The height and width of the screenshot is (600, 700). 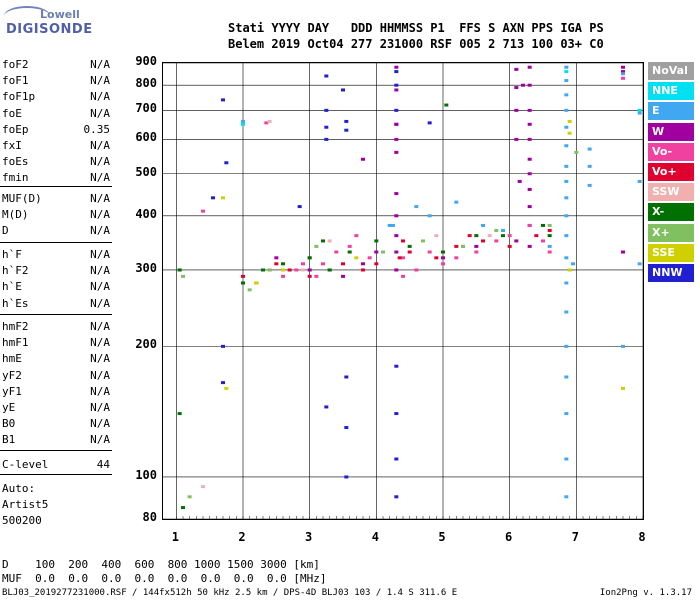 What do you see at coordinates (15, 326) in the screenshot?
I see `param-name: hmF2` at bounding box center [15, 326].